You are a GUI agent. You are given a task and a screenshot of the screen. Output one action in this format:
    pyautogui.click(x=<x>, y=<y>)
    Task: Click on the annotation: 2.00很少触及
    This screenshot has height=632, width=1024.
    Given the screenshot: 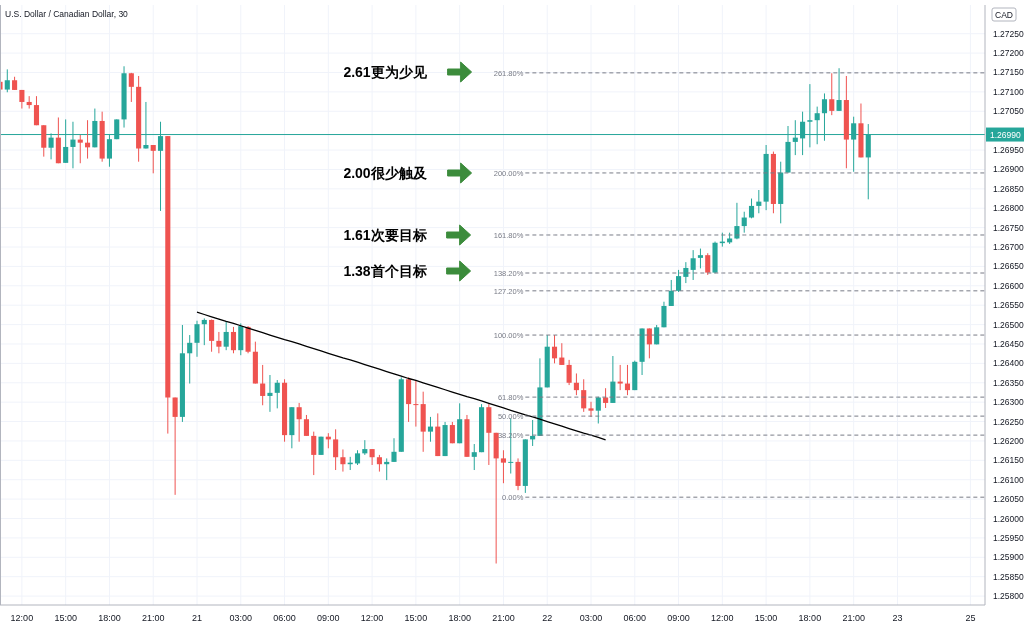 What is the action you would take?
    pyautogui.click(x=385, y=173)
    